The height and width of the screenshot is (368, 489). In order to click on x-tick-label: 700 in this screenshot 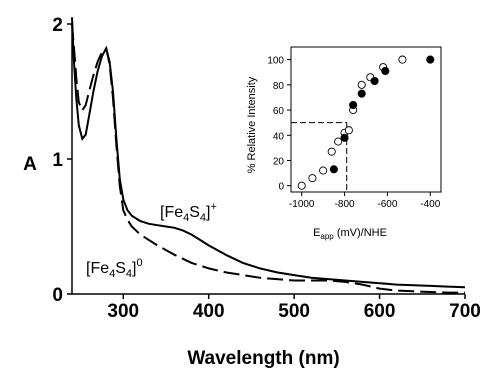, I will do `click(465, 311)`.